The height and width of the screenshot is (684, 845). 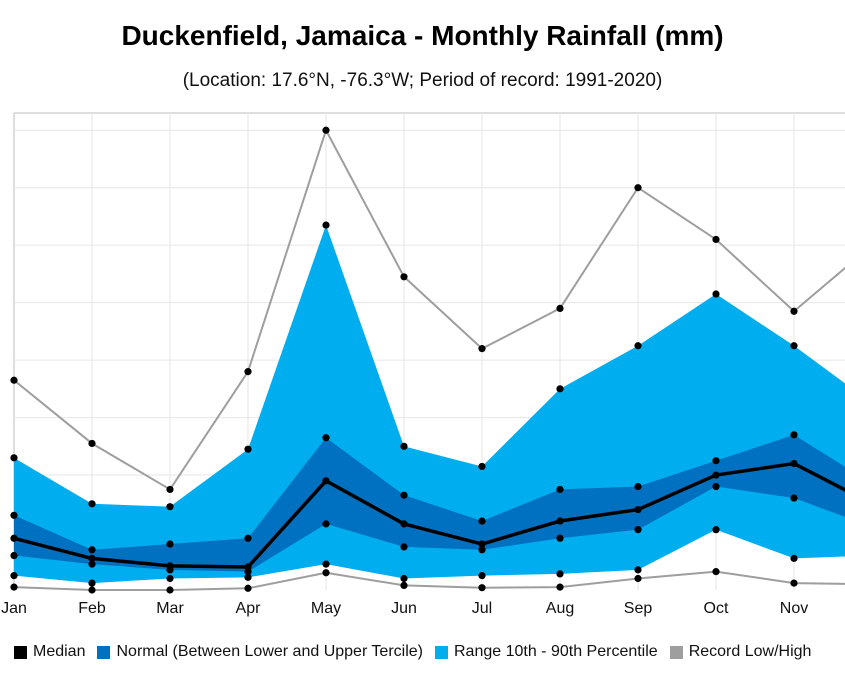 I want to click on point-p90-aug, so click(x=560, y=389).